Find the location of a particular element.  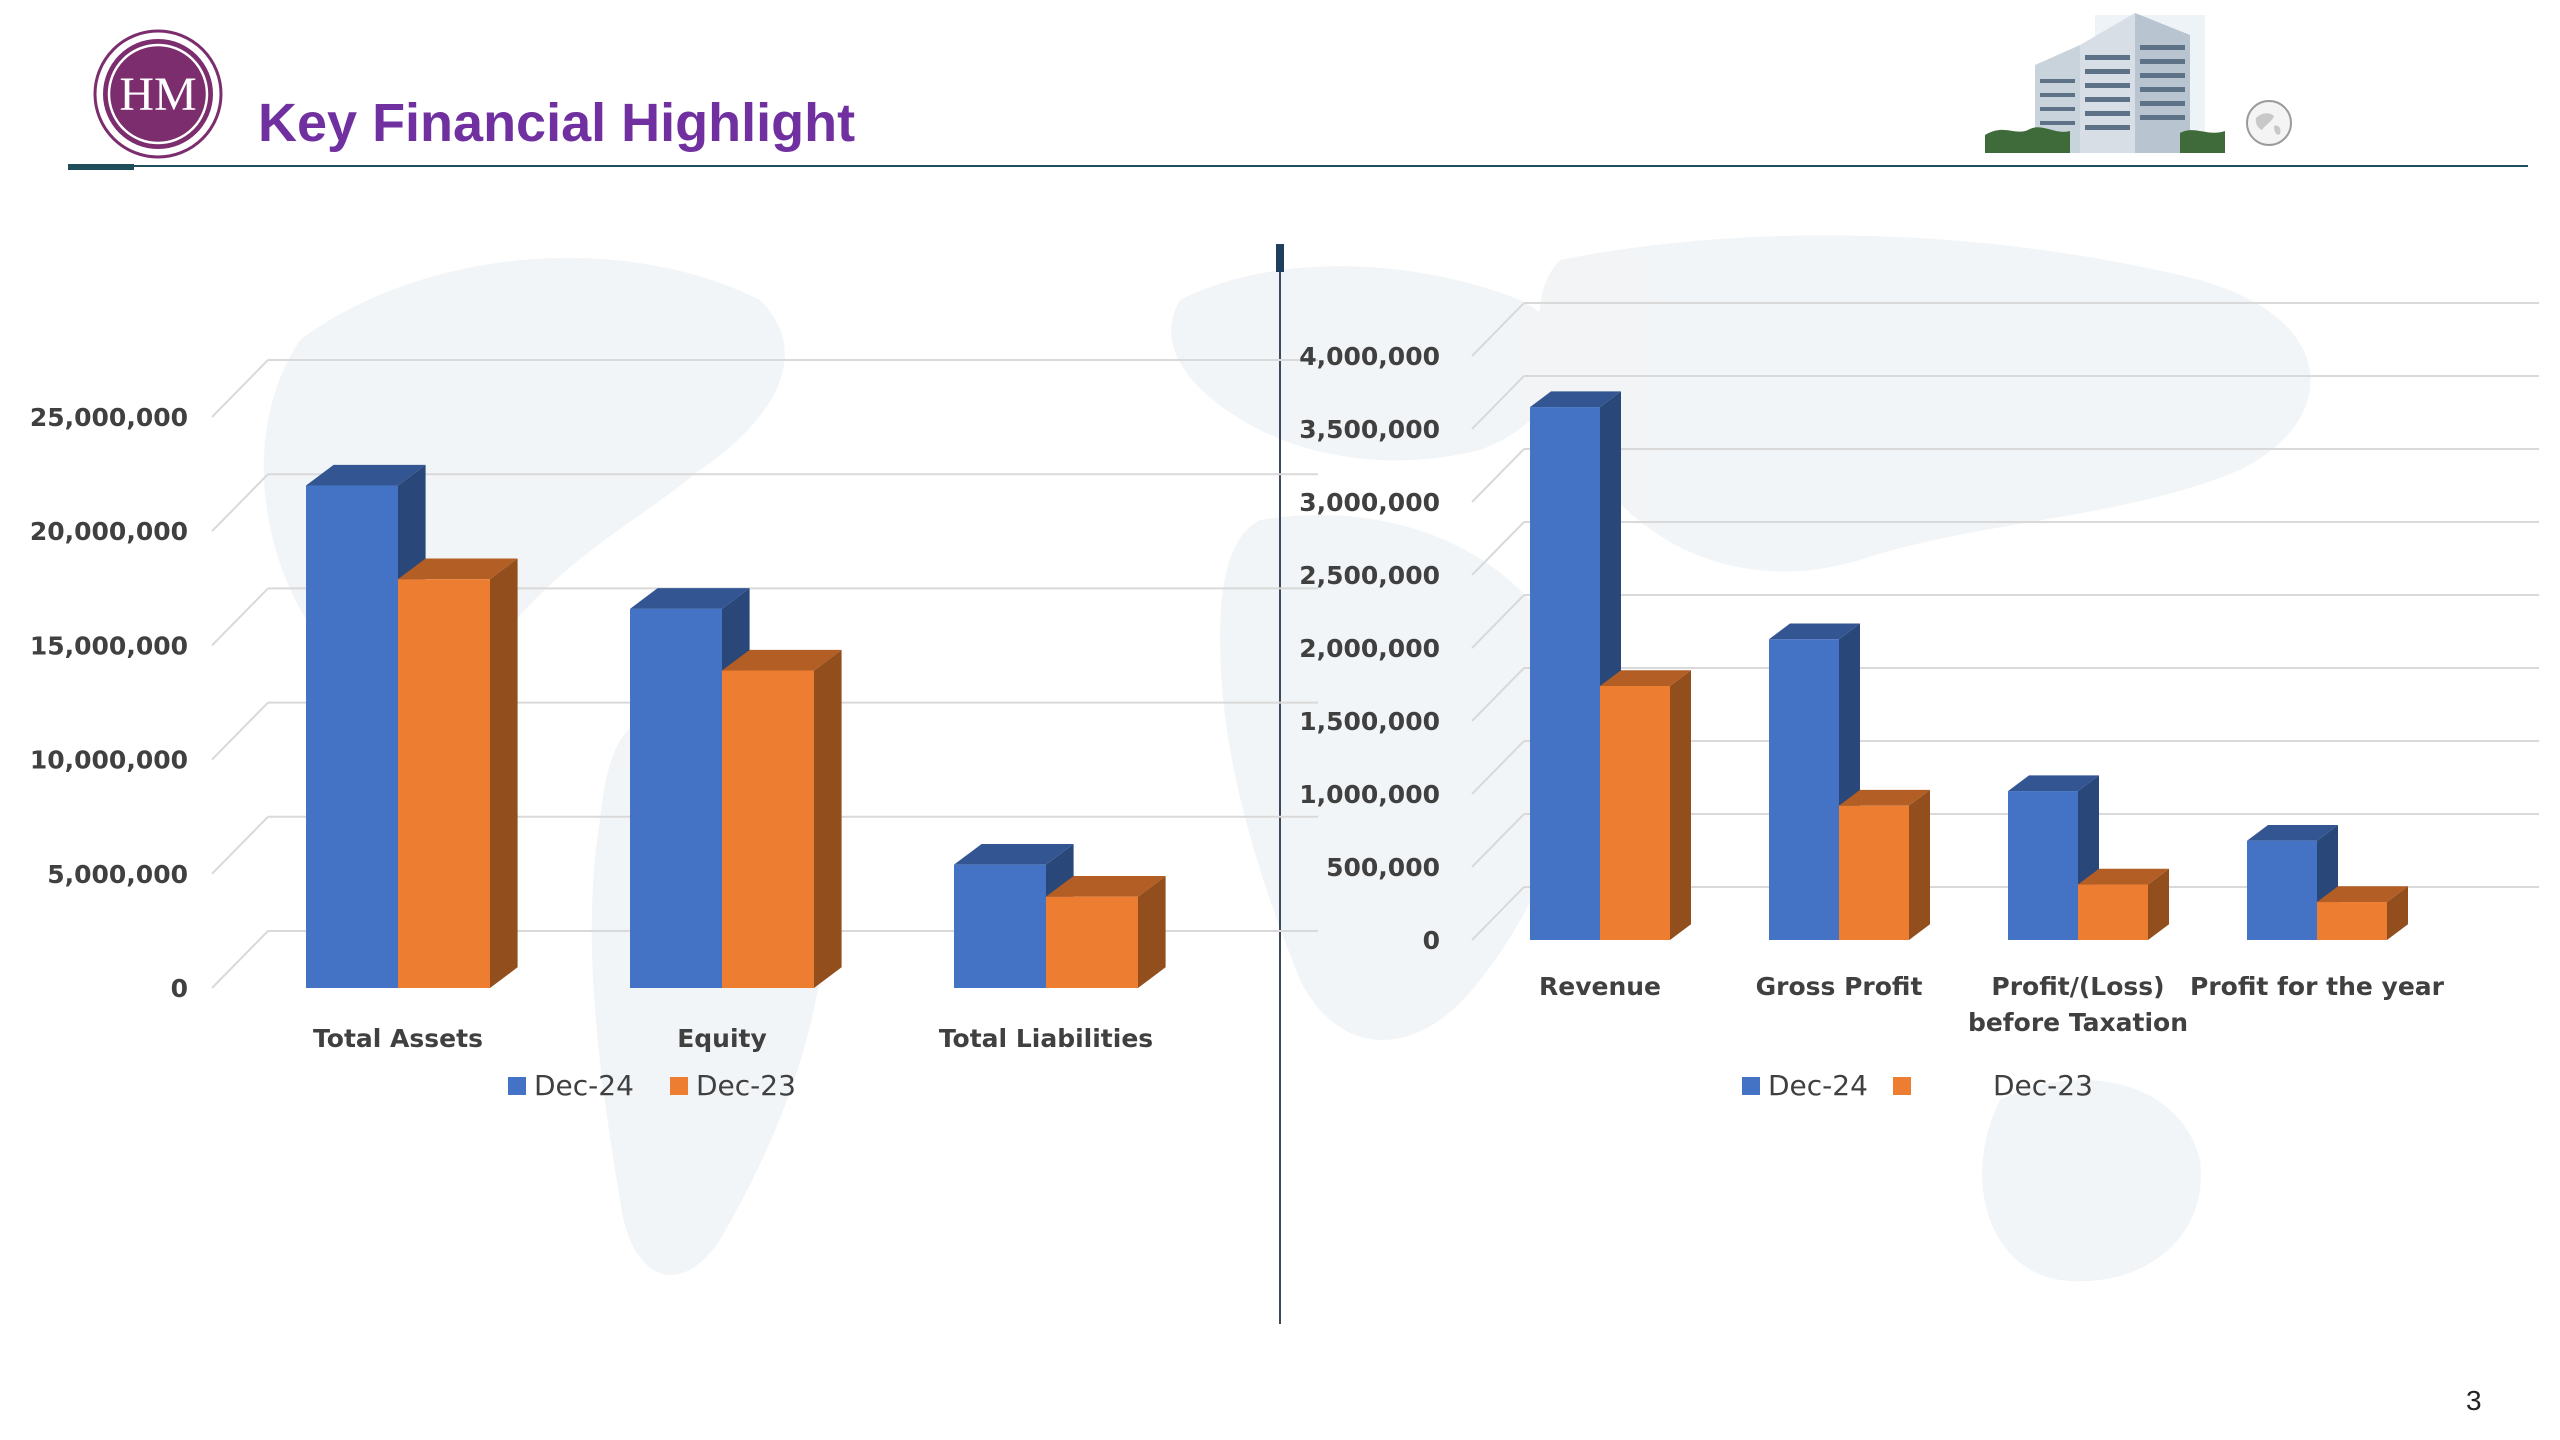

hm-logo-icon: HM is located at coordinates (158, 94).